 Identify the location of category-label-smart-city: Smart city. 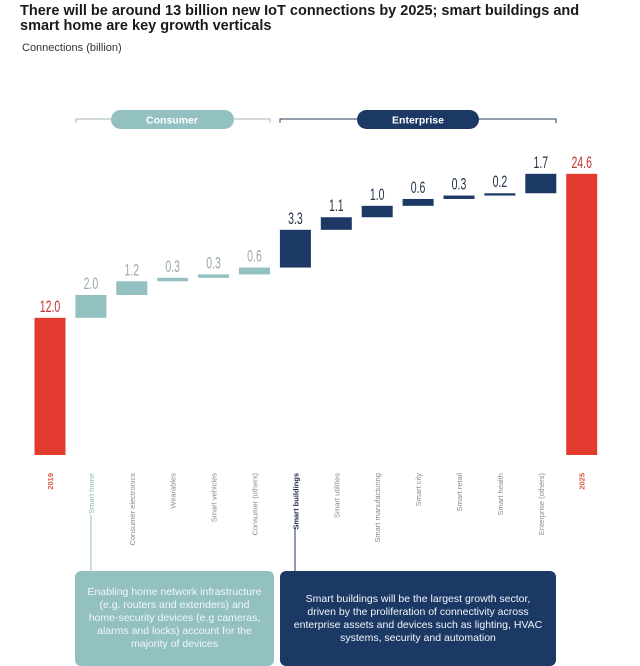
(418, 490).